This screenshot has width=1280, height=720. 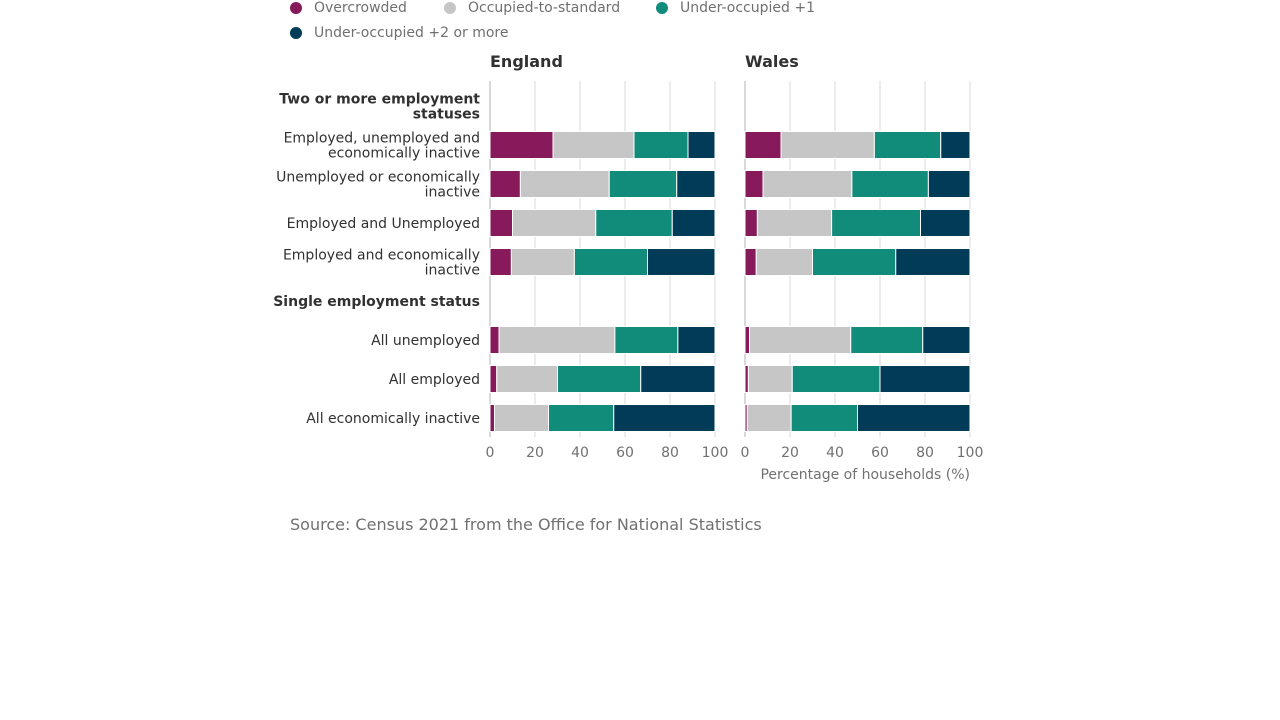 I want to click on row-label-line: All economically inactive, so click(x=393, y=419).